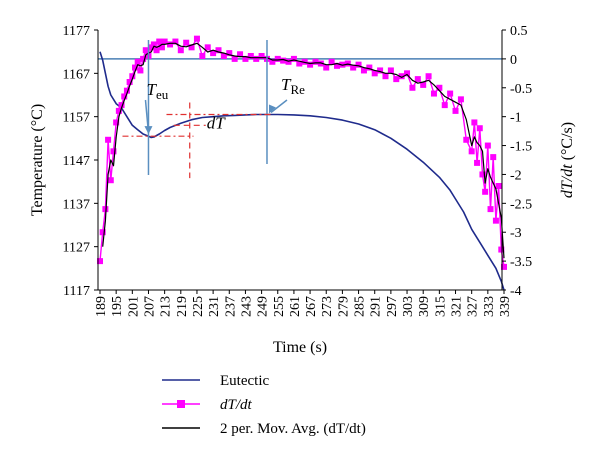 This screenshot has height=460, width=600. I want to click on y-left-tick-label: 1167, so click(76, 74).